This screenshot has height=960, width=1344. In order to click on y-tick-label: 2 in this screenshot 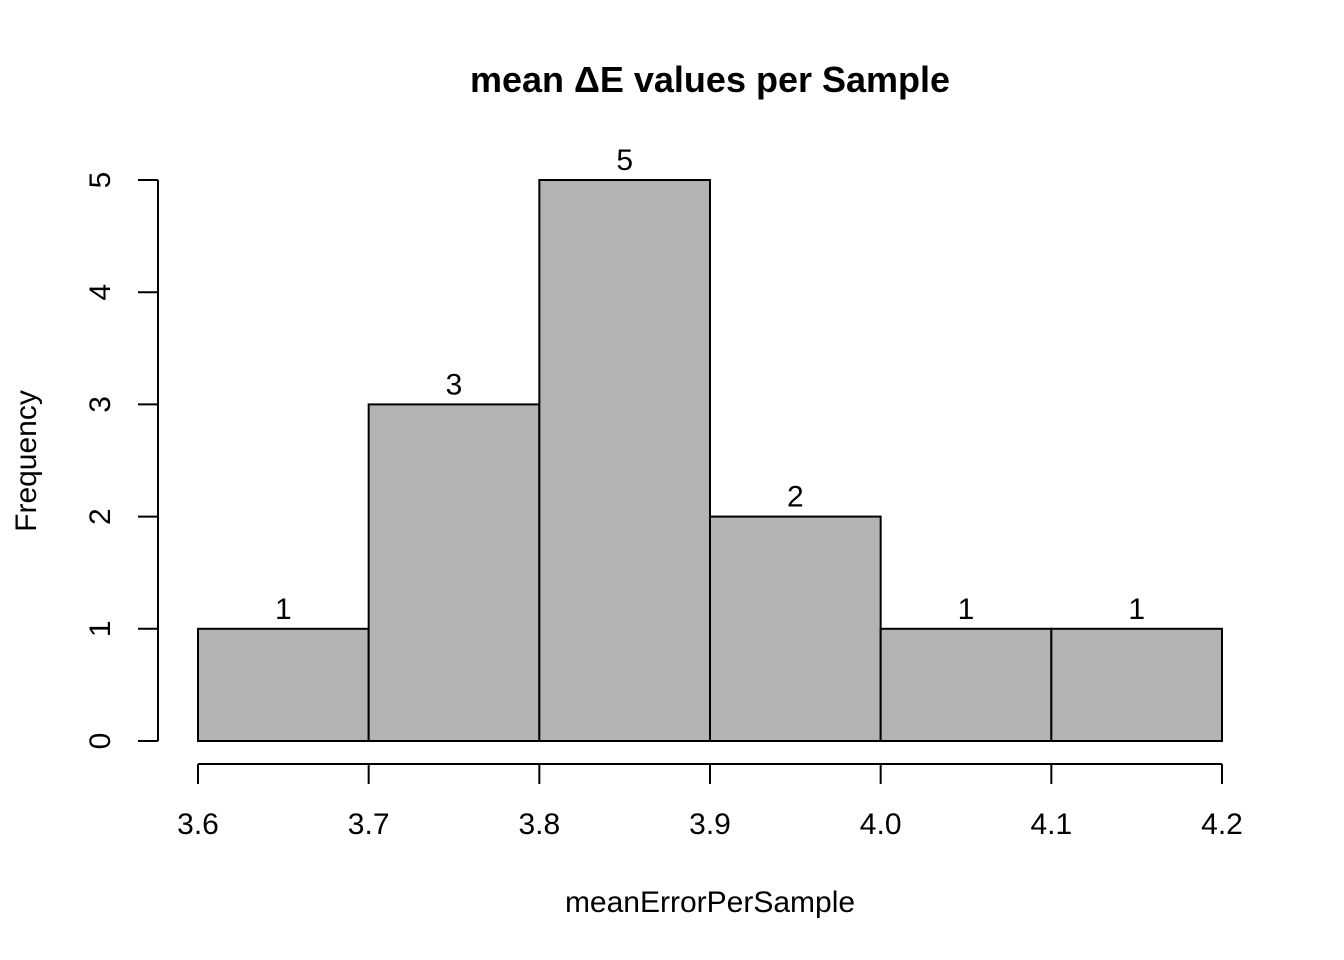, I will do `click(100, 516)`.